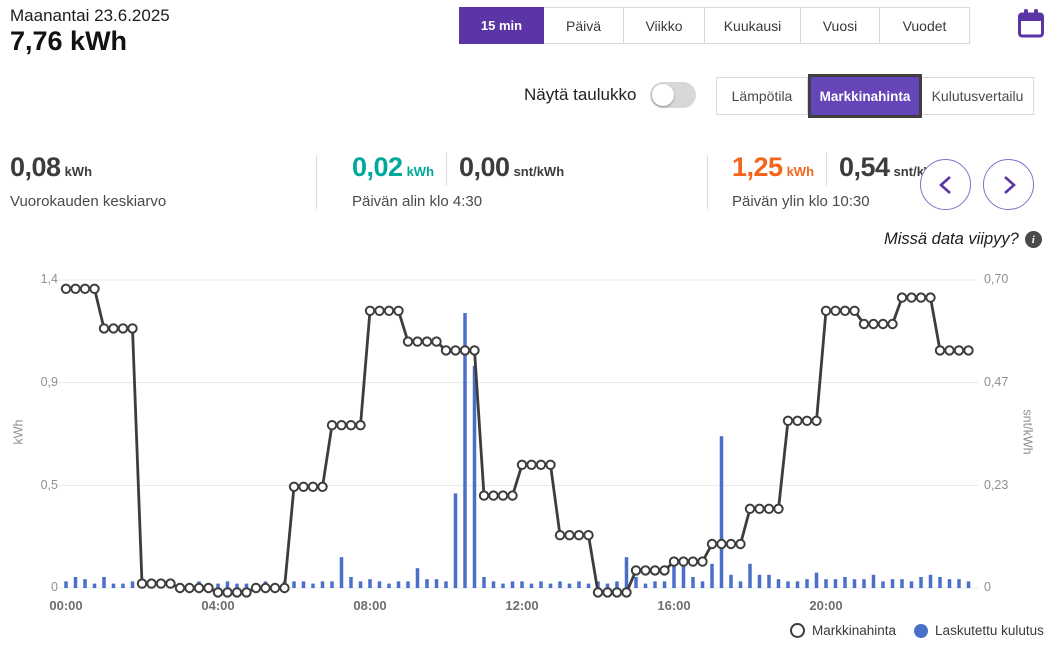  What do you see at coordinates (673, 95) in the screenshot?
I see `show-table-toggle` at bounding box center [673, 95].